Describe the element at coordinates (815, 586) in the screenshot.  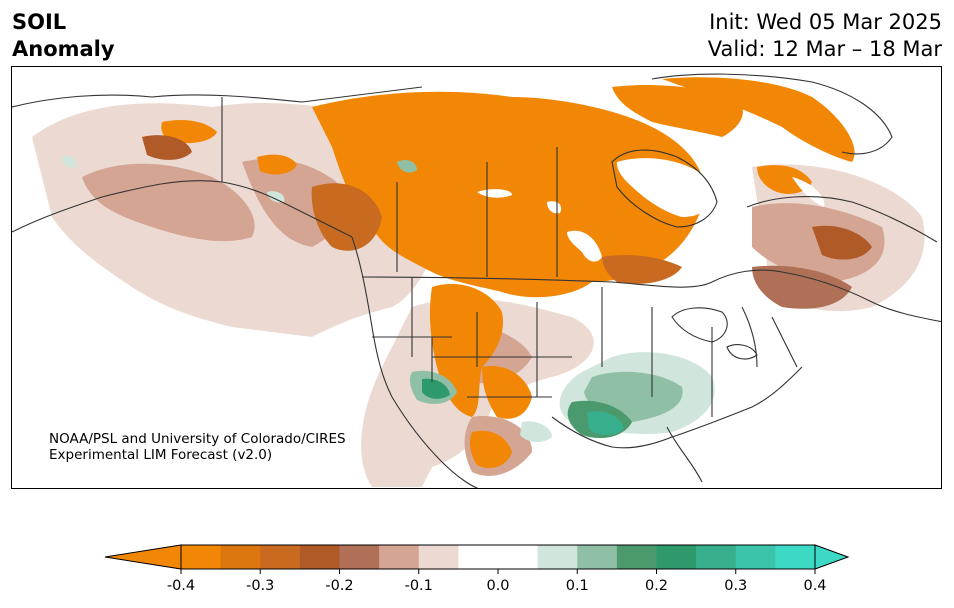
I see `colorbar-tick-label: 0.4` at that location.